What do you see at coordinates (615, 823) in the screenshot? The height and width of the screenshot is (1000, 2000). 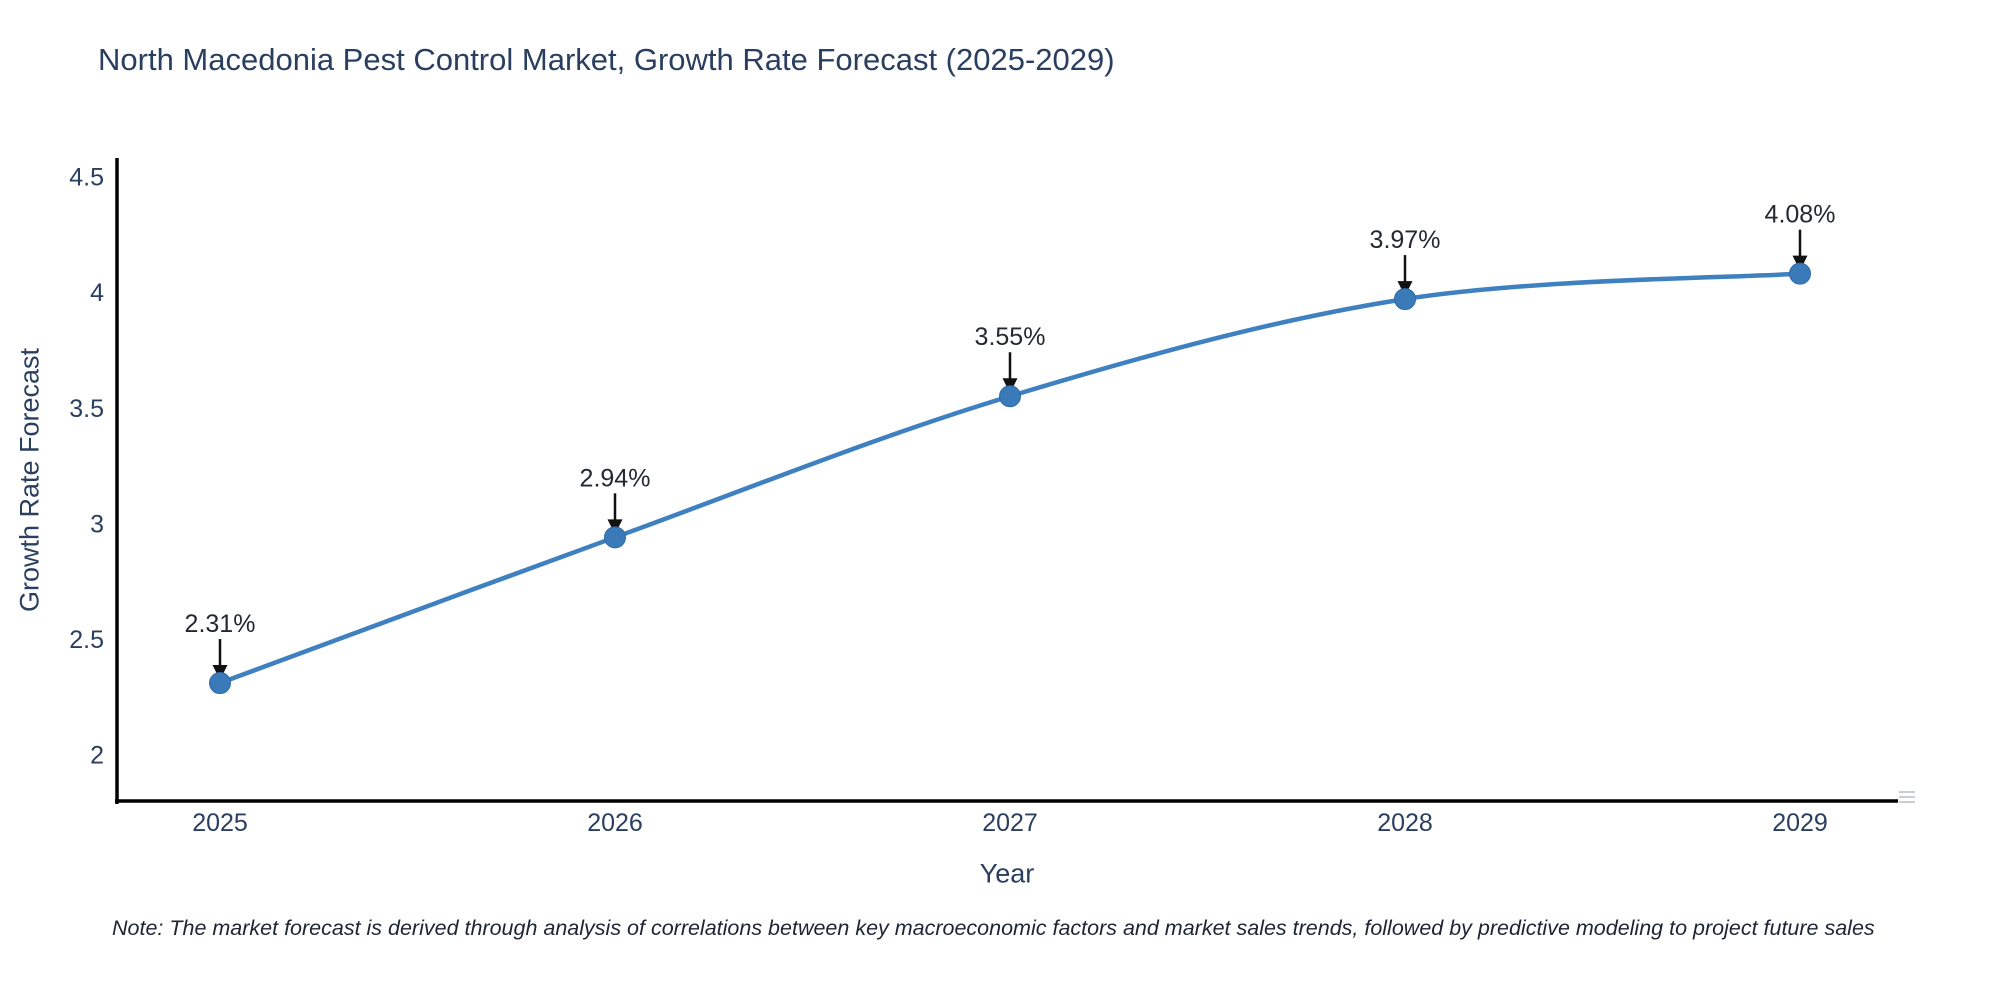 I see `x-tick-label: 2026` at bounding box center [615, 823].